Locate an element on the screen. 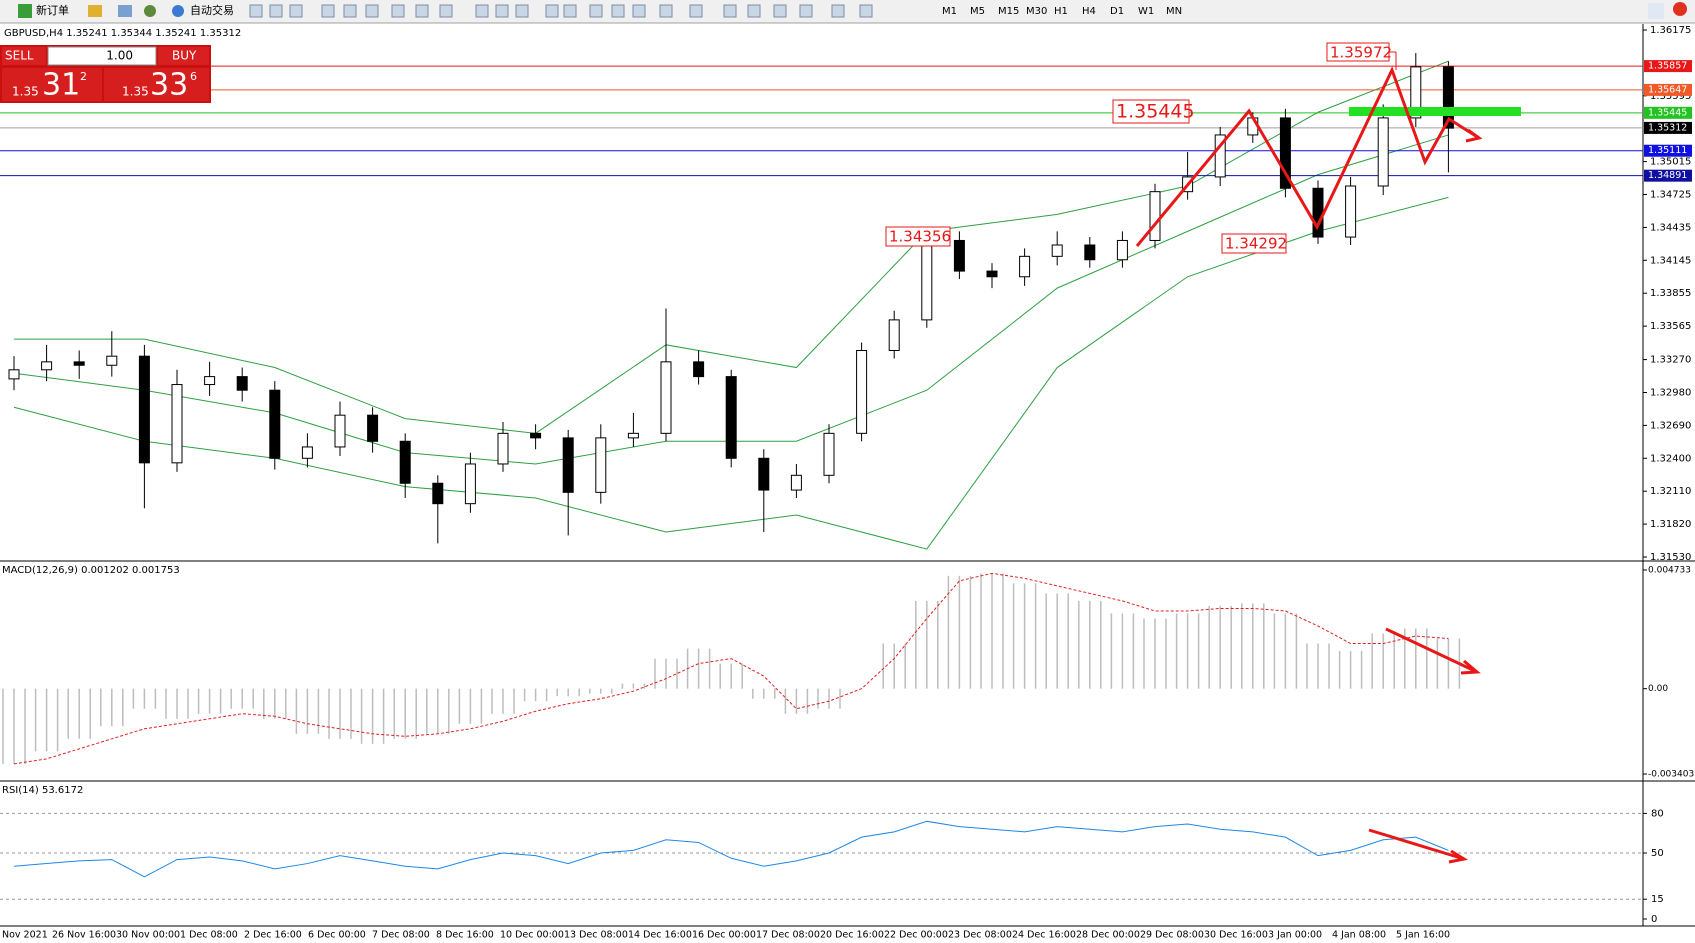  buy-price-big: 1.35 is located at coordinates (135, 92).